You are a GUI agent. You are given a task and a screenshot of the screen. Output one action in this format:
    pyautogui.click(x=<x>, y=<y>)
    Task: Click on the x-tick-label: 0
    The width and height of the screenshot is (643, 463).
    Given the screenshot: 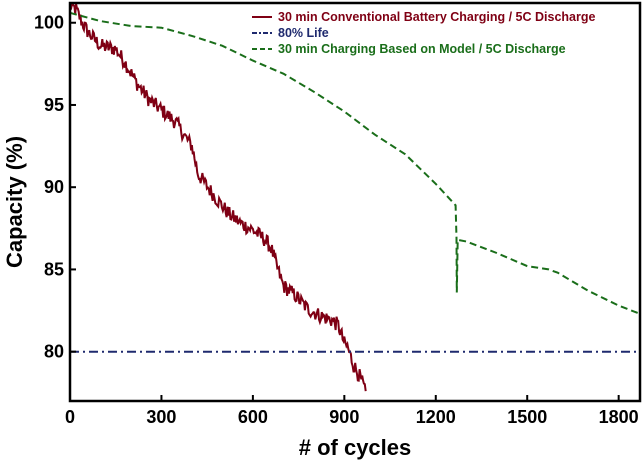 What is the action you would take?
    pyautogui.click(x=70, y=417)
    